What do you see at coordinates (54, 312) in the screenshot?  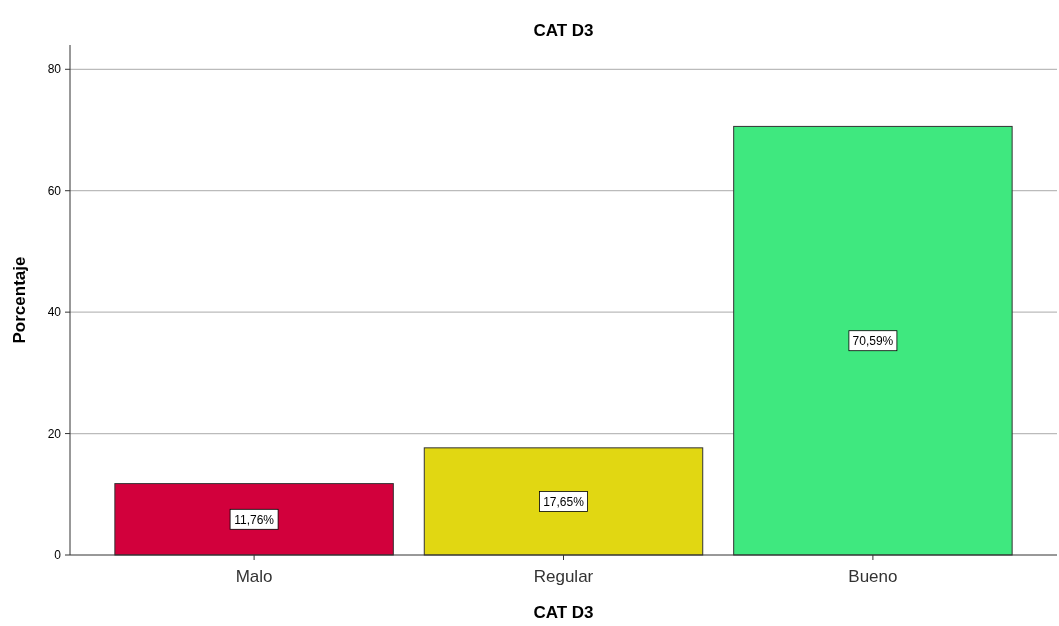 I see `y-tick-label: 40` at bounding box center [54, 312].